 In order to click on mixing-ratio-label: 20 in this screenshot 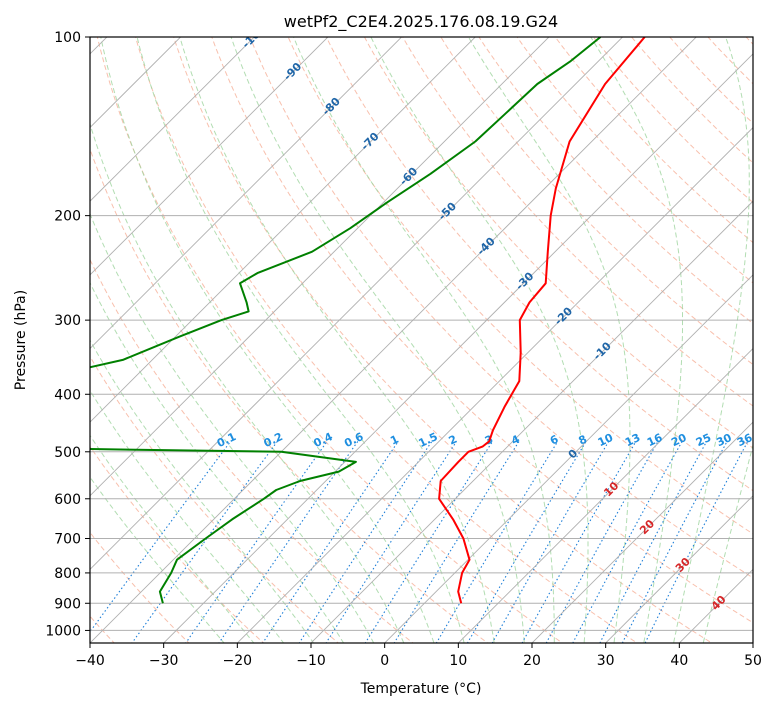, I will do `click(679, 440)`.